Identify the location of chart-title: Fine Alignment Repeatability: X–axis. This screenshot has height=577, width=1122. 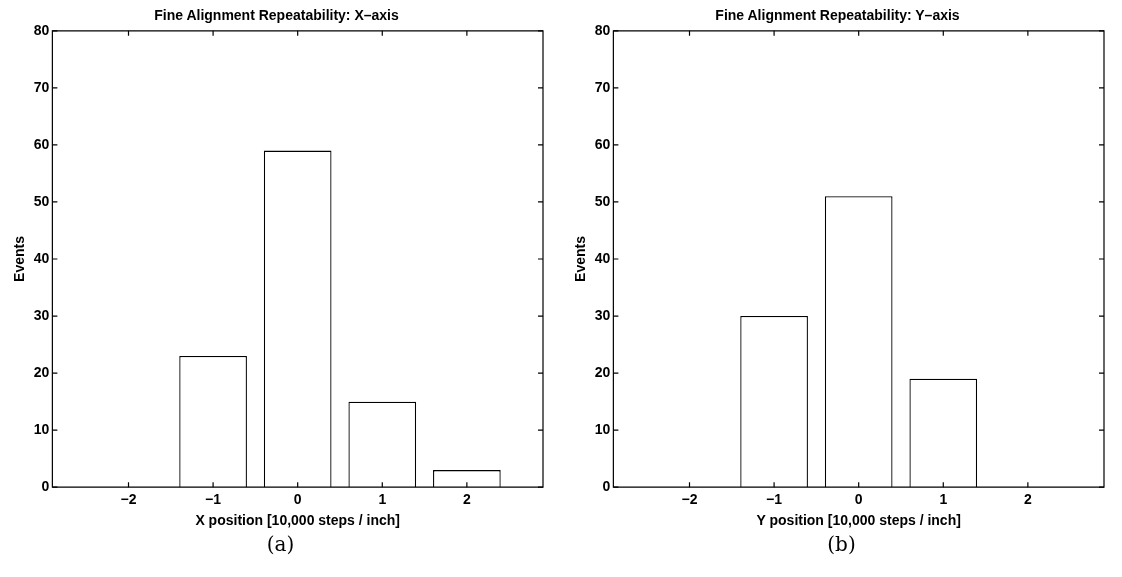
(276, 15).